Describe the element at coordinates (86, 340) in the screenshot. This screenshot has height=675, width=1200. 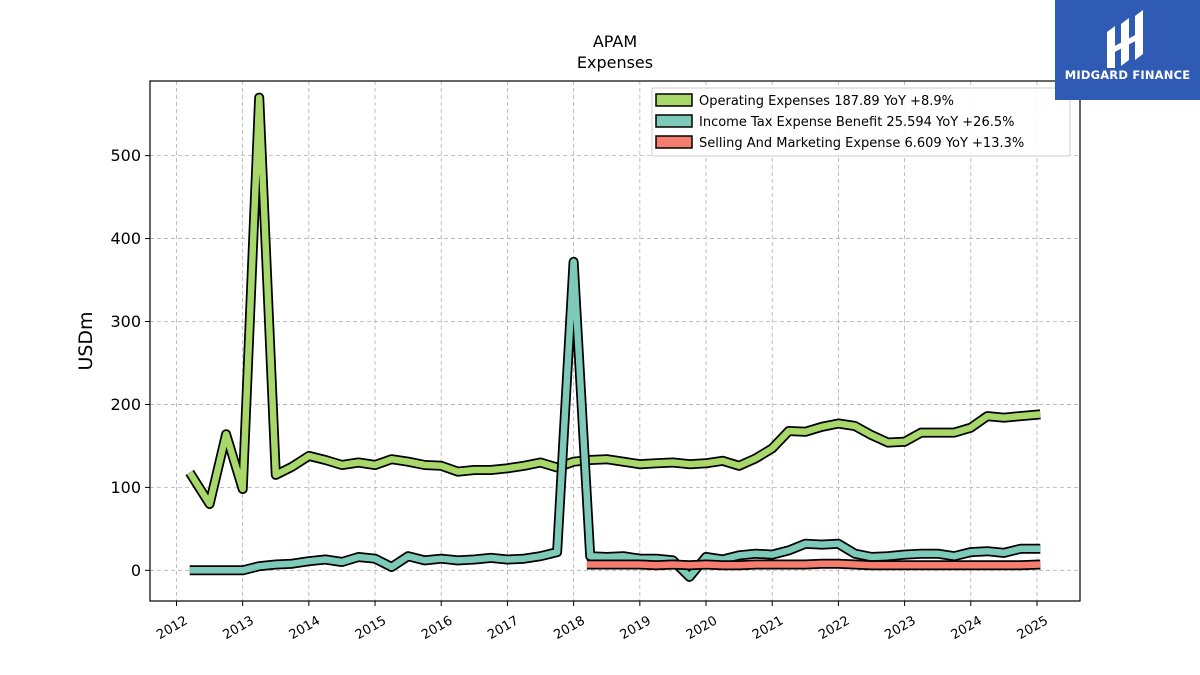
I see `y-axis-label: USDm` at that location.